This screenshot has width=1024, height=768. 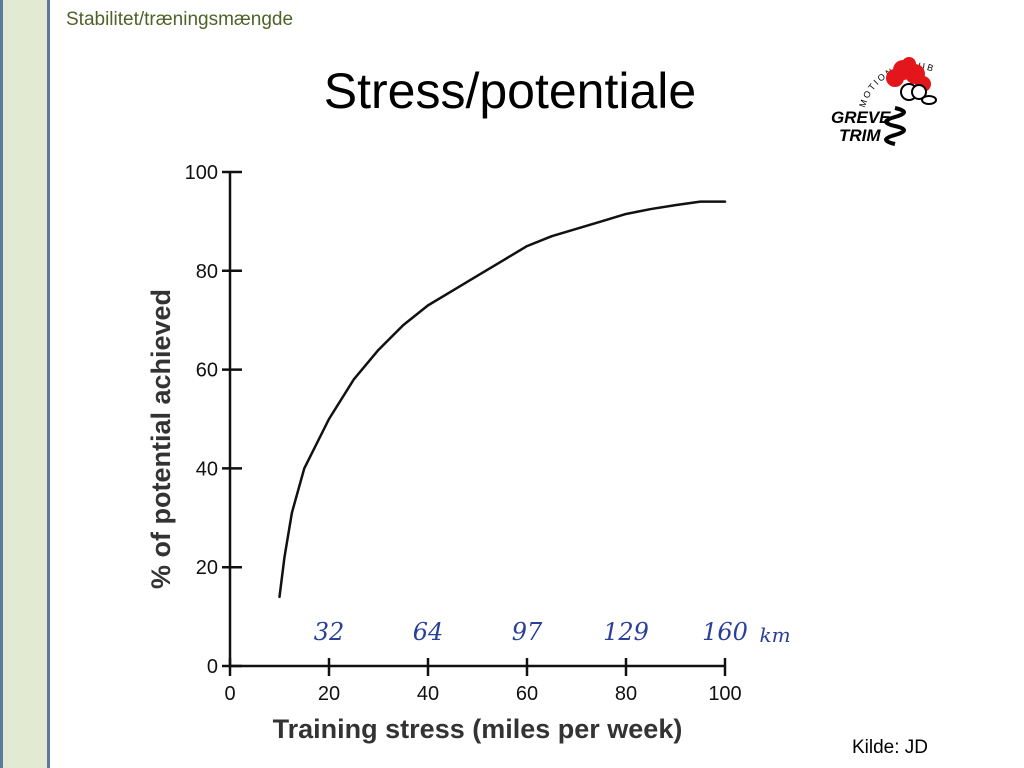 What do you see at coordinates (918, 94) in the screenshot?
I see `logo-face-icon` at bounding box center [918, 94].